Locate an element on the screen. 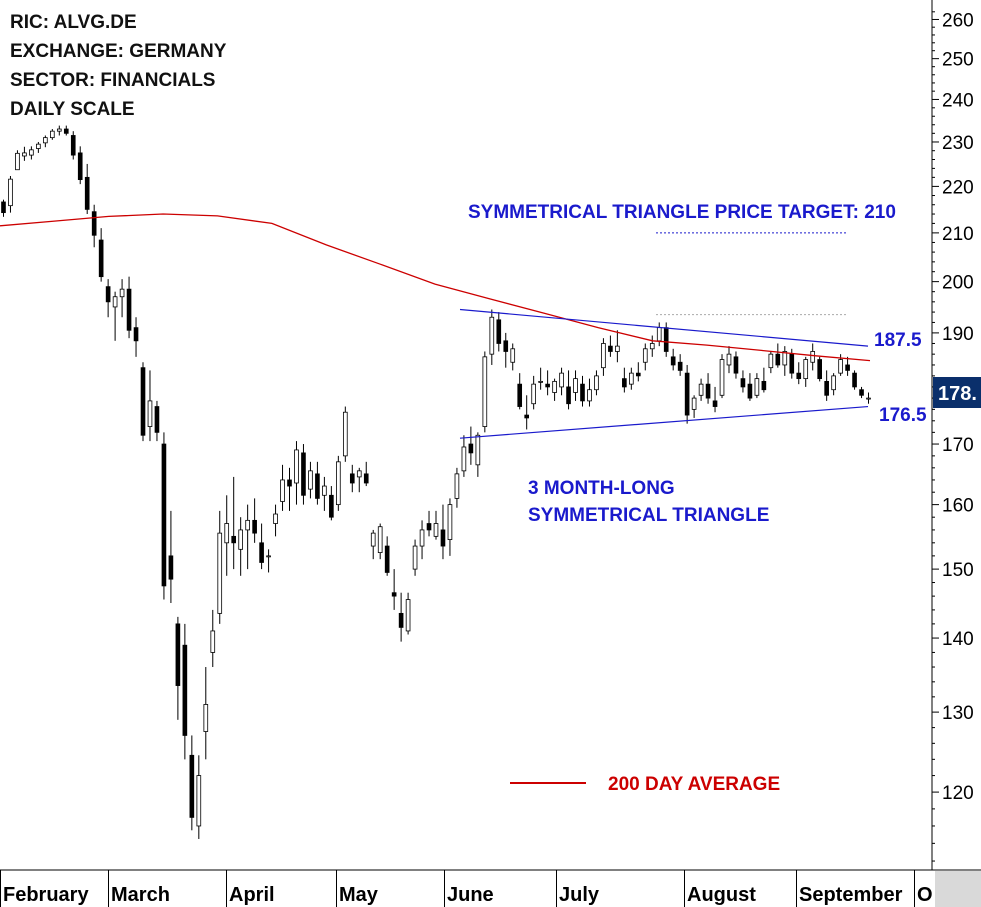 Image resolution: width=981 pixels, height=907 pixels. x-tick-label: O is located at coordinates (925, 895).